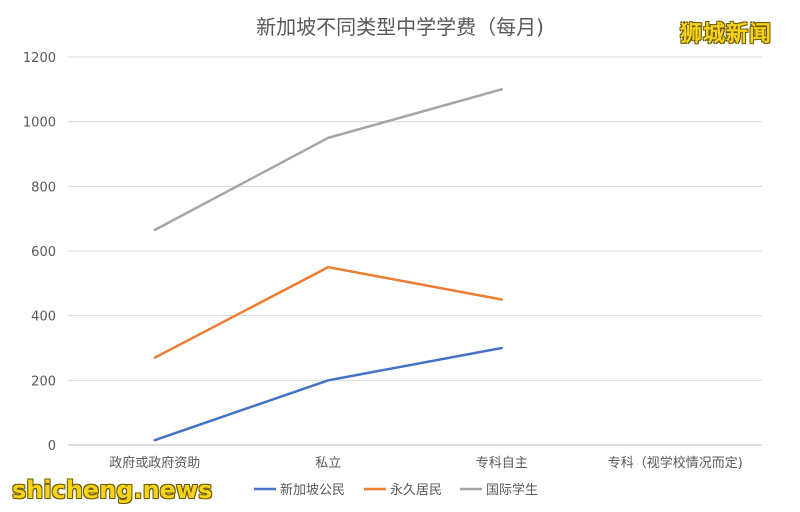  I want to click on y-axis-ticks: 0 200 400 600 800 1000 1200, so click(39, 252).